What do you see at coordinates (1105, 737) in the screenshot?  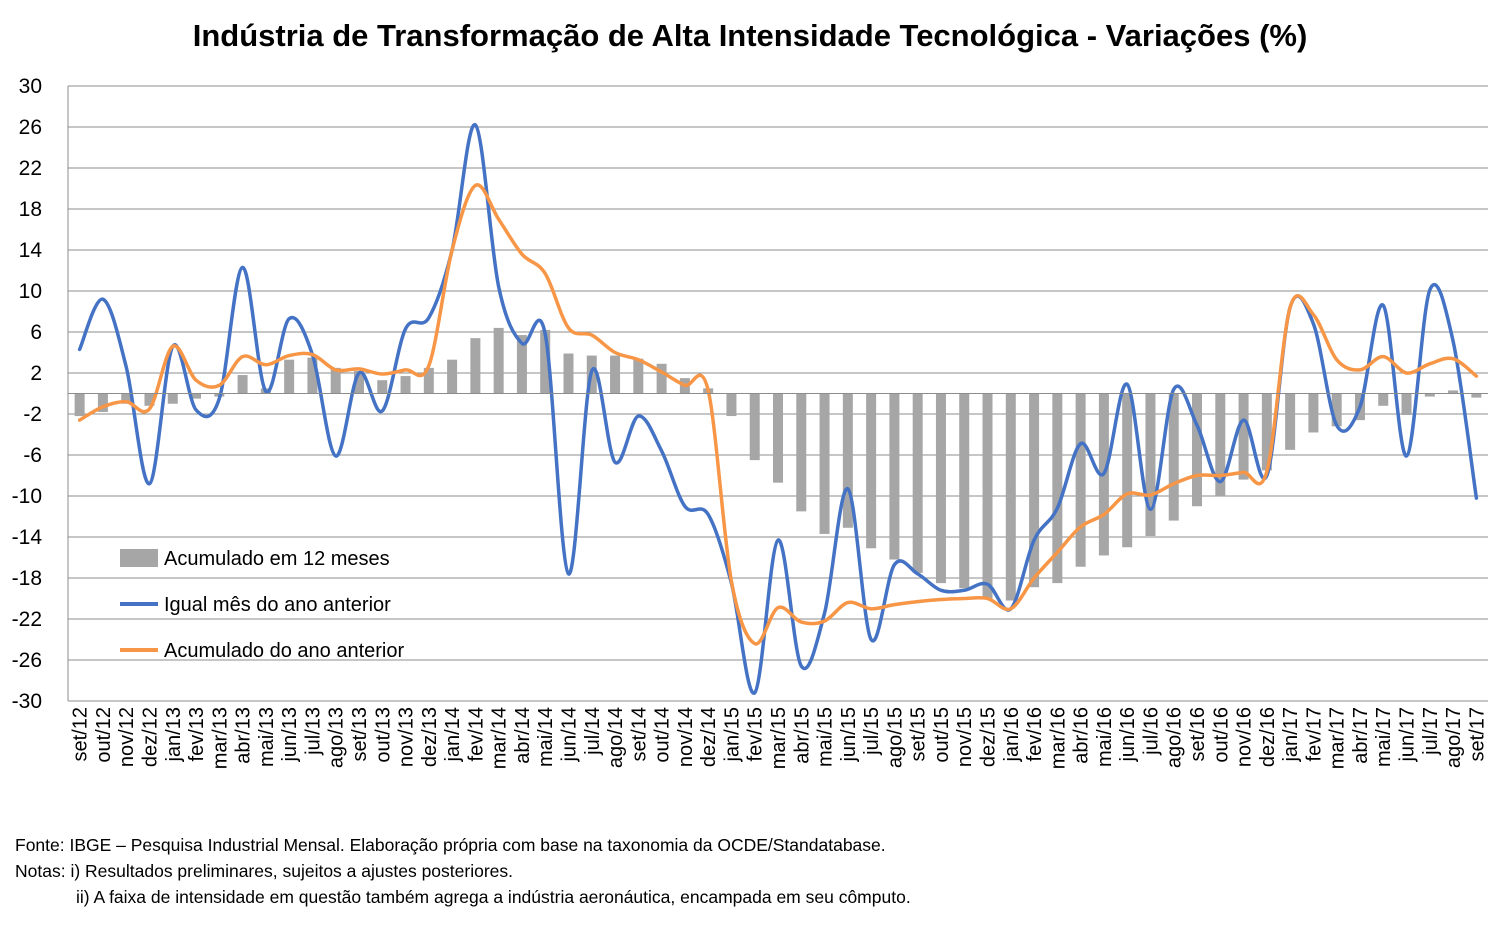 I see `x-tick-label: mai/16` at bounding box center [1105, 737].